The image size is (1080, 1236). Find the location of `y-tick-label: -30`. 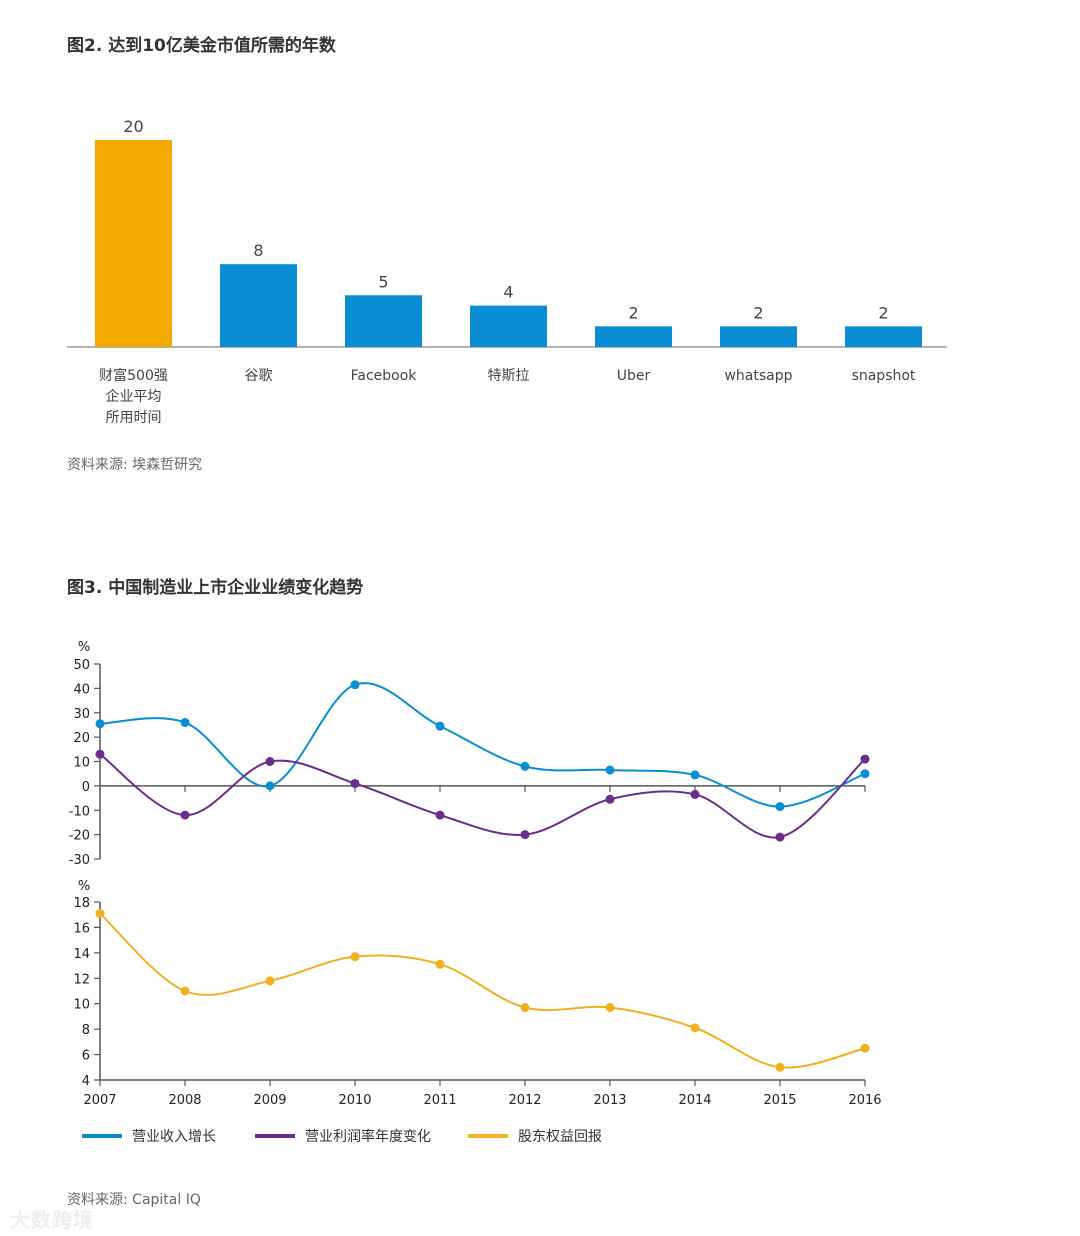

y-tick-label: -30 is located at coordinates (79, 860).